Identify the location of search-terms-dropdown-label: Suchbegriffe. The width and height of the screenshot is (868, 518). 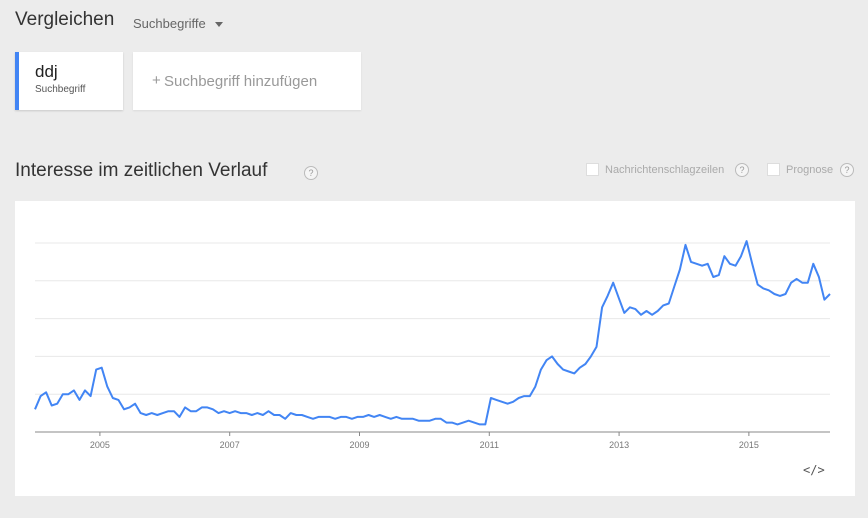
(169, 23).